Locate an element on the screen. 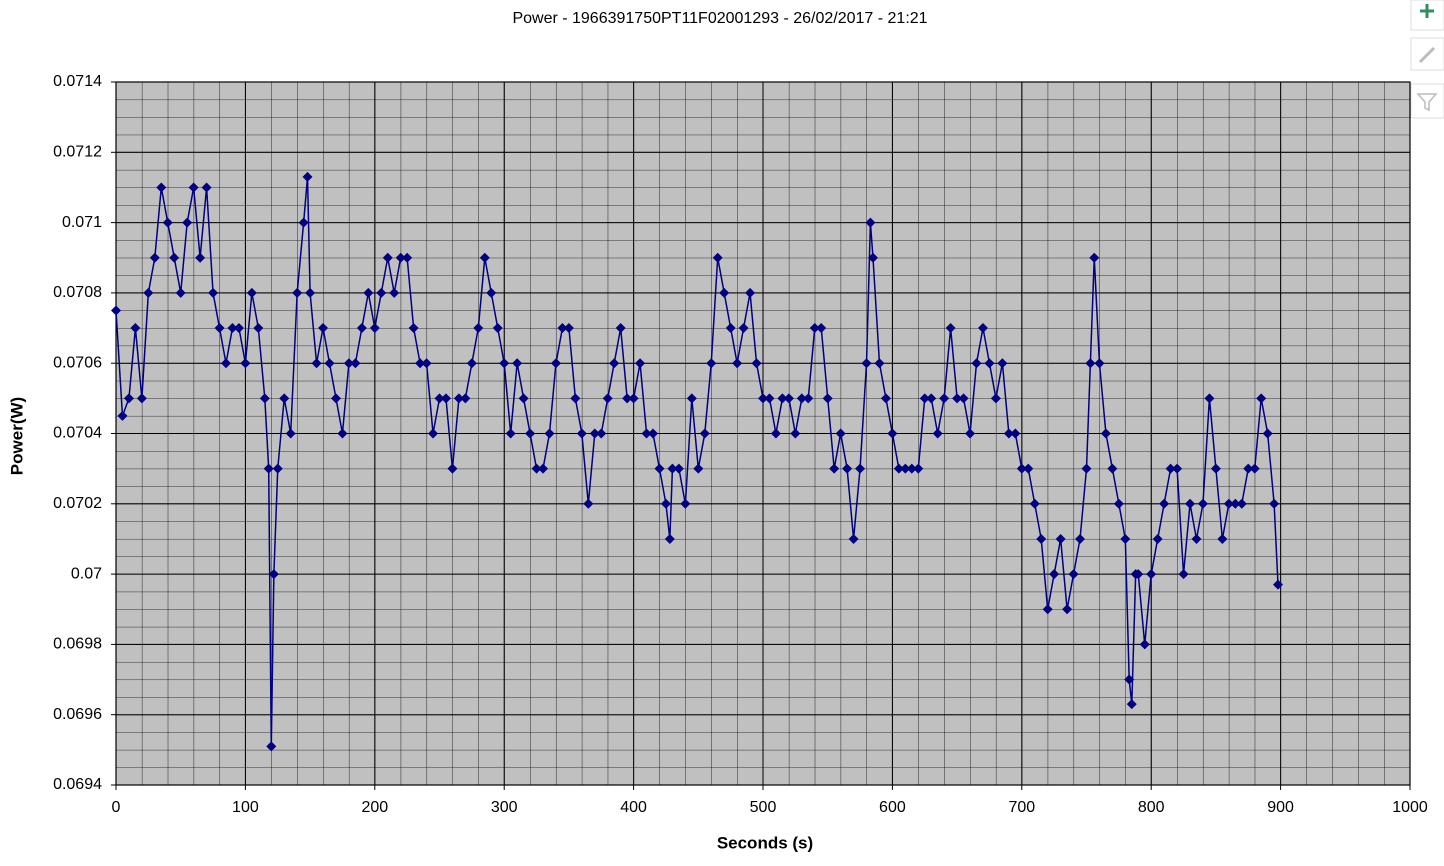 Image resolution: width=1444 pixels, height=866 pixels. filter-button is located at coordinates (1427, 101).